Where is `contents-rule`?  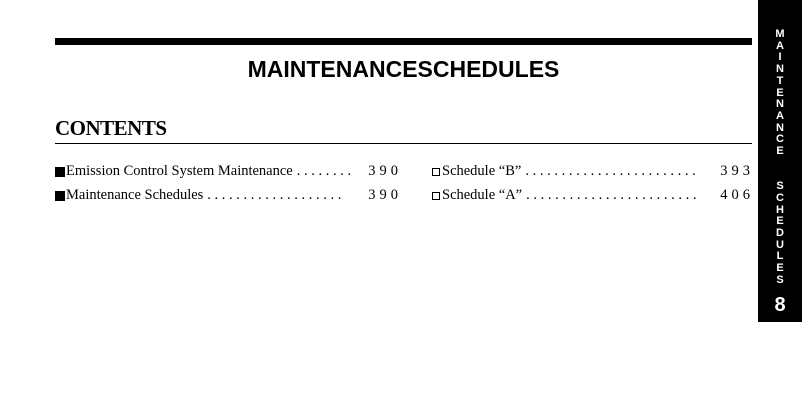
contents-rule is located at coordinates (403, 143).